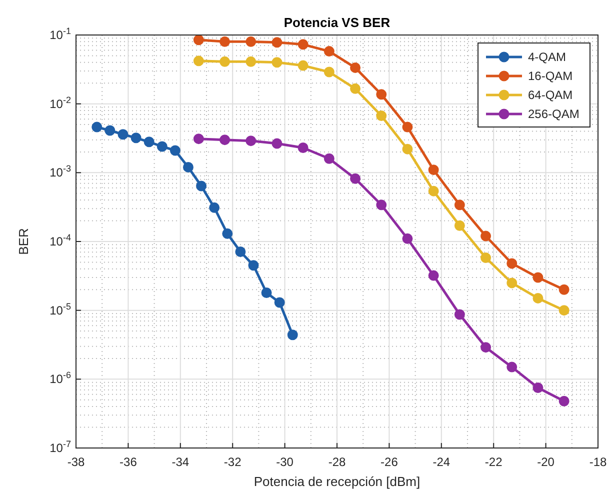  What do you see at coordinates (546, 462) in the screenshot?
I see `x-tick-label: -20` at bounding box center [546, 462].